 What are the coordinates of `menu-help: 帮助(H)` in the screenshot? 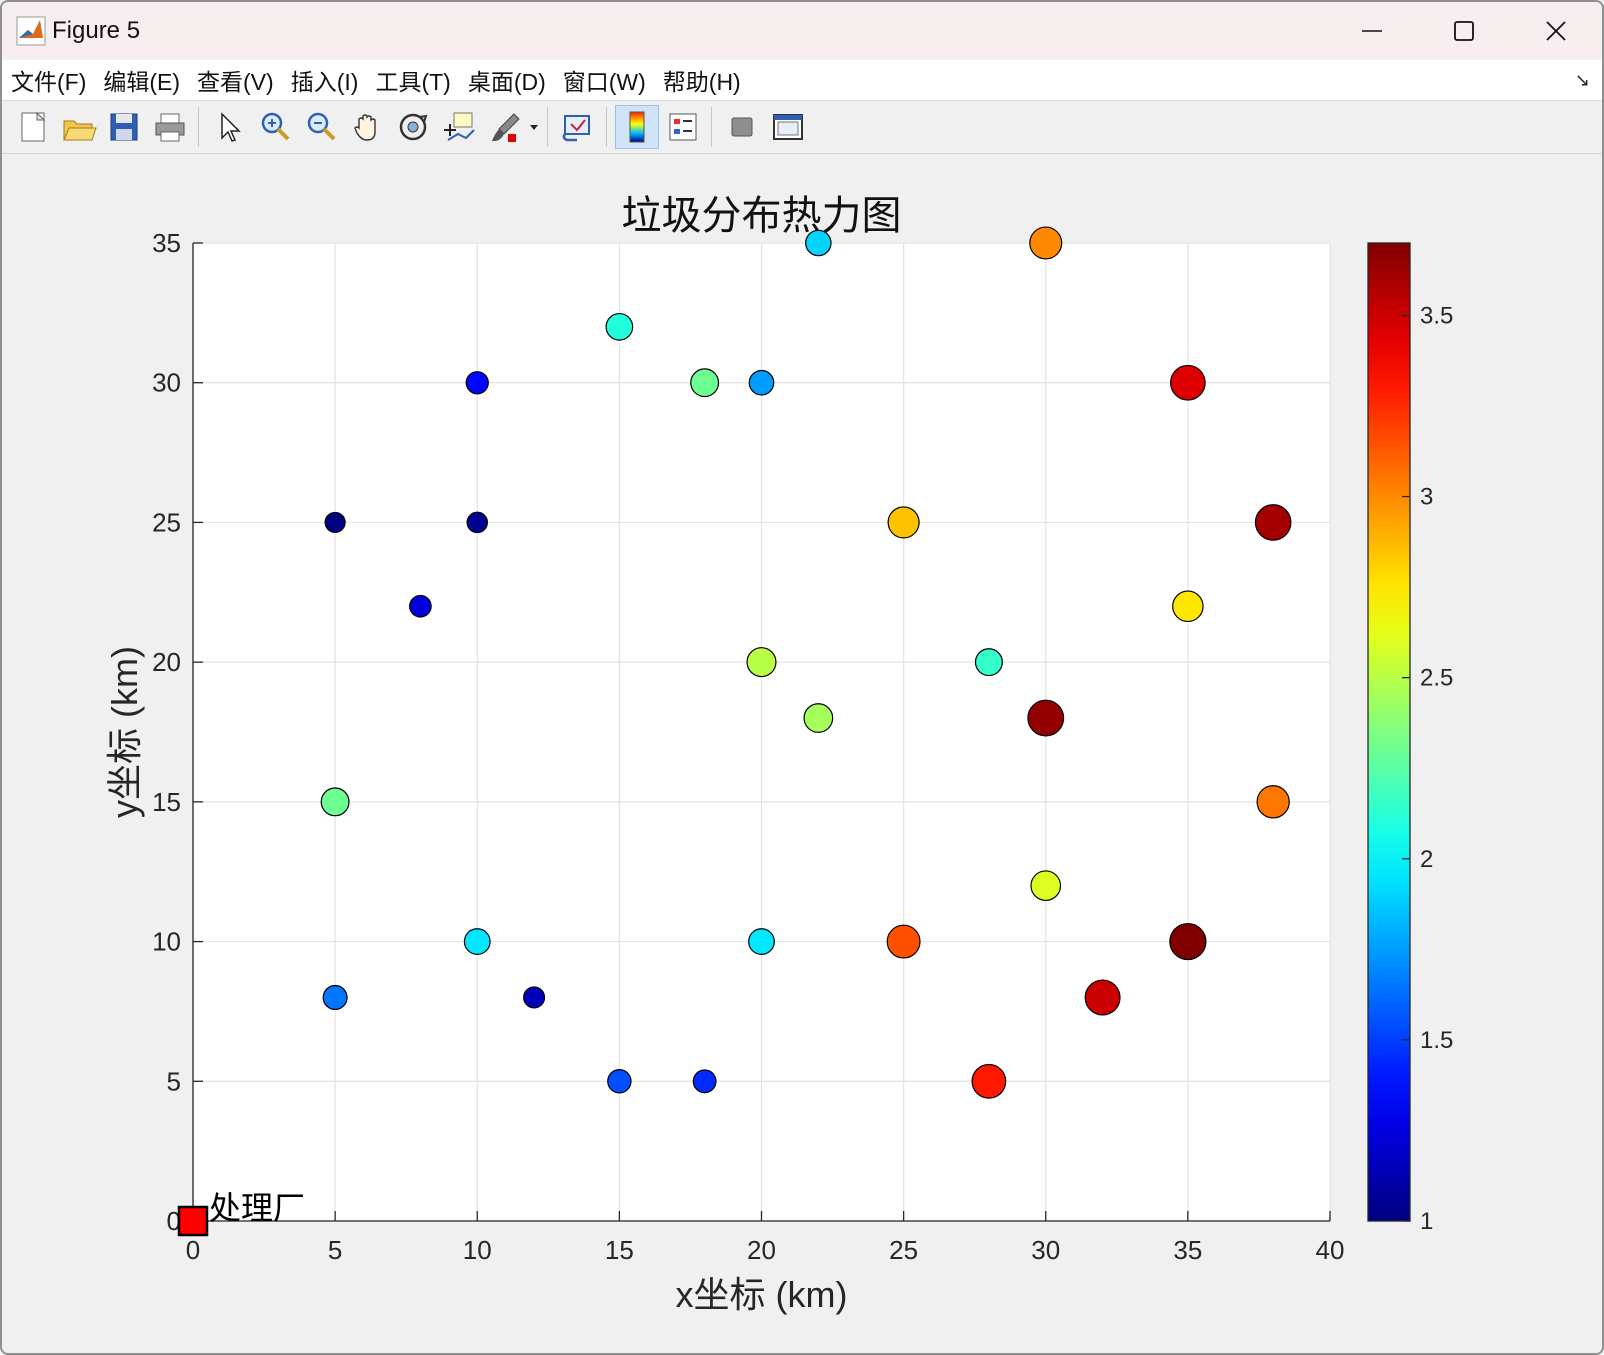 It's located at (701, 82).